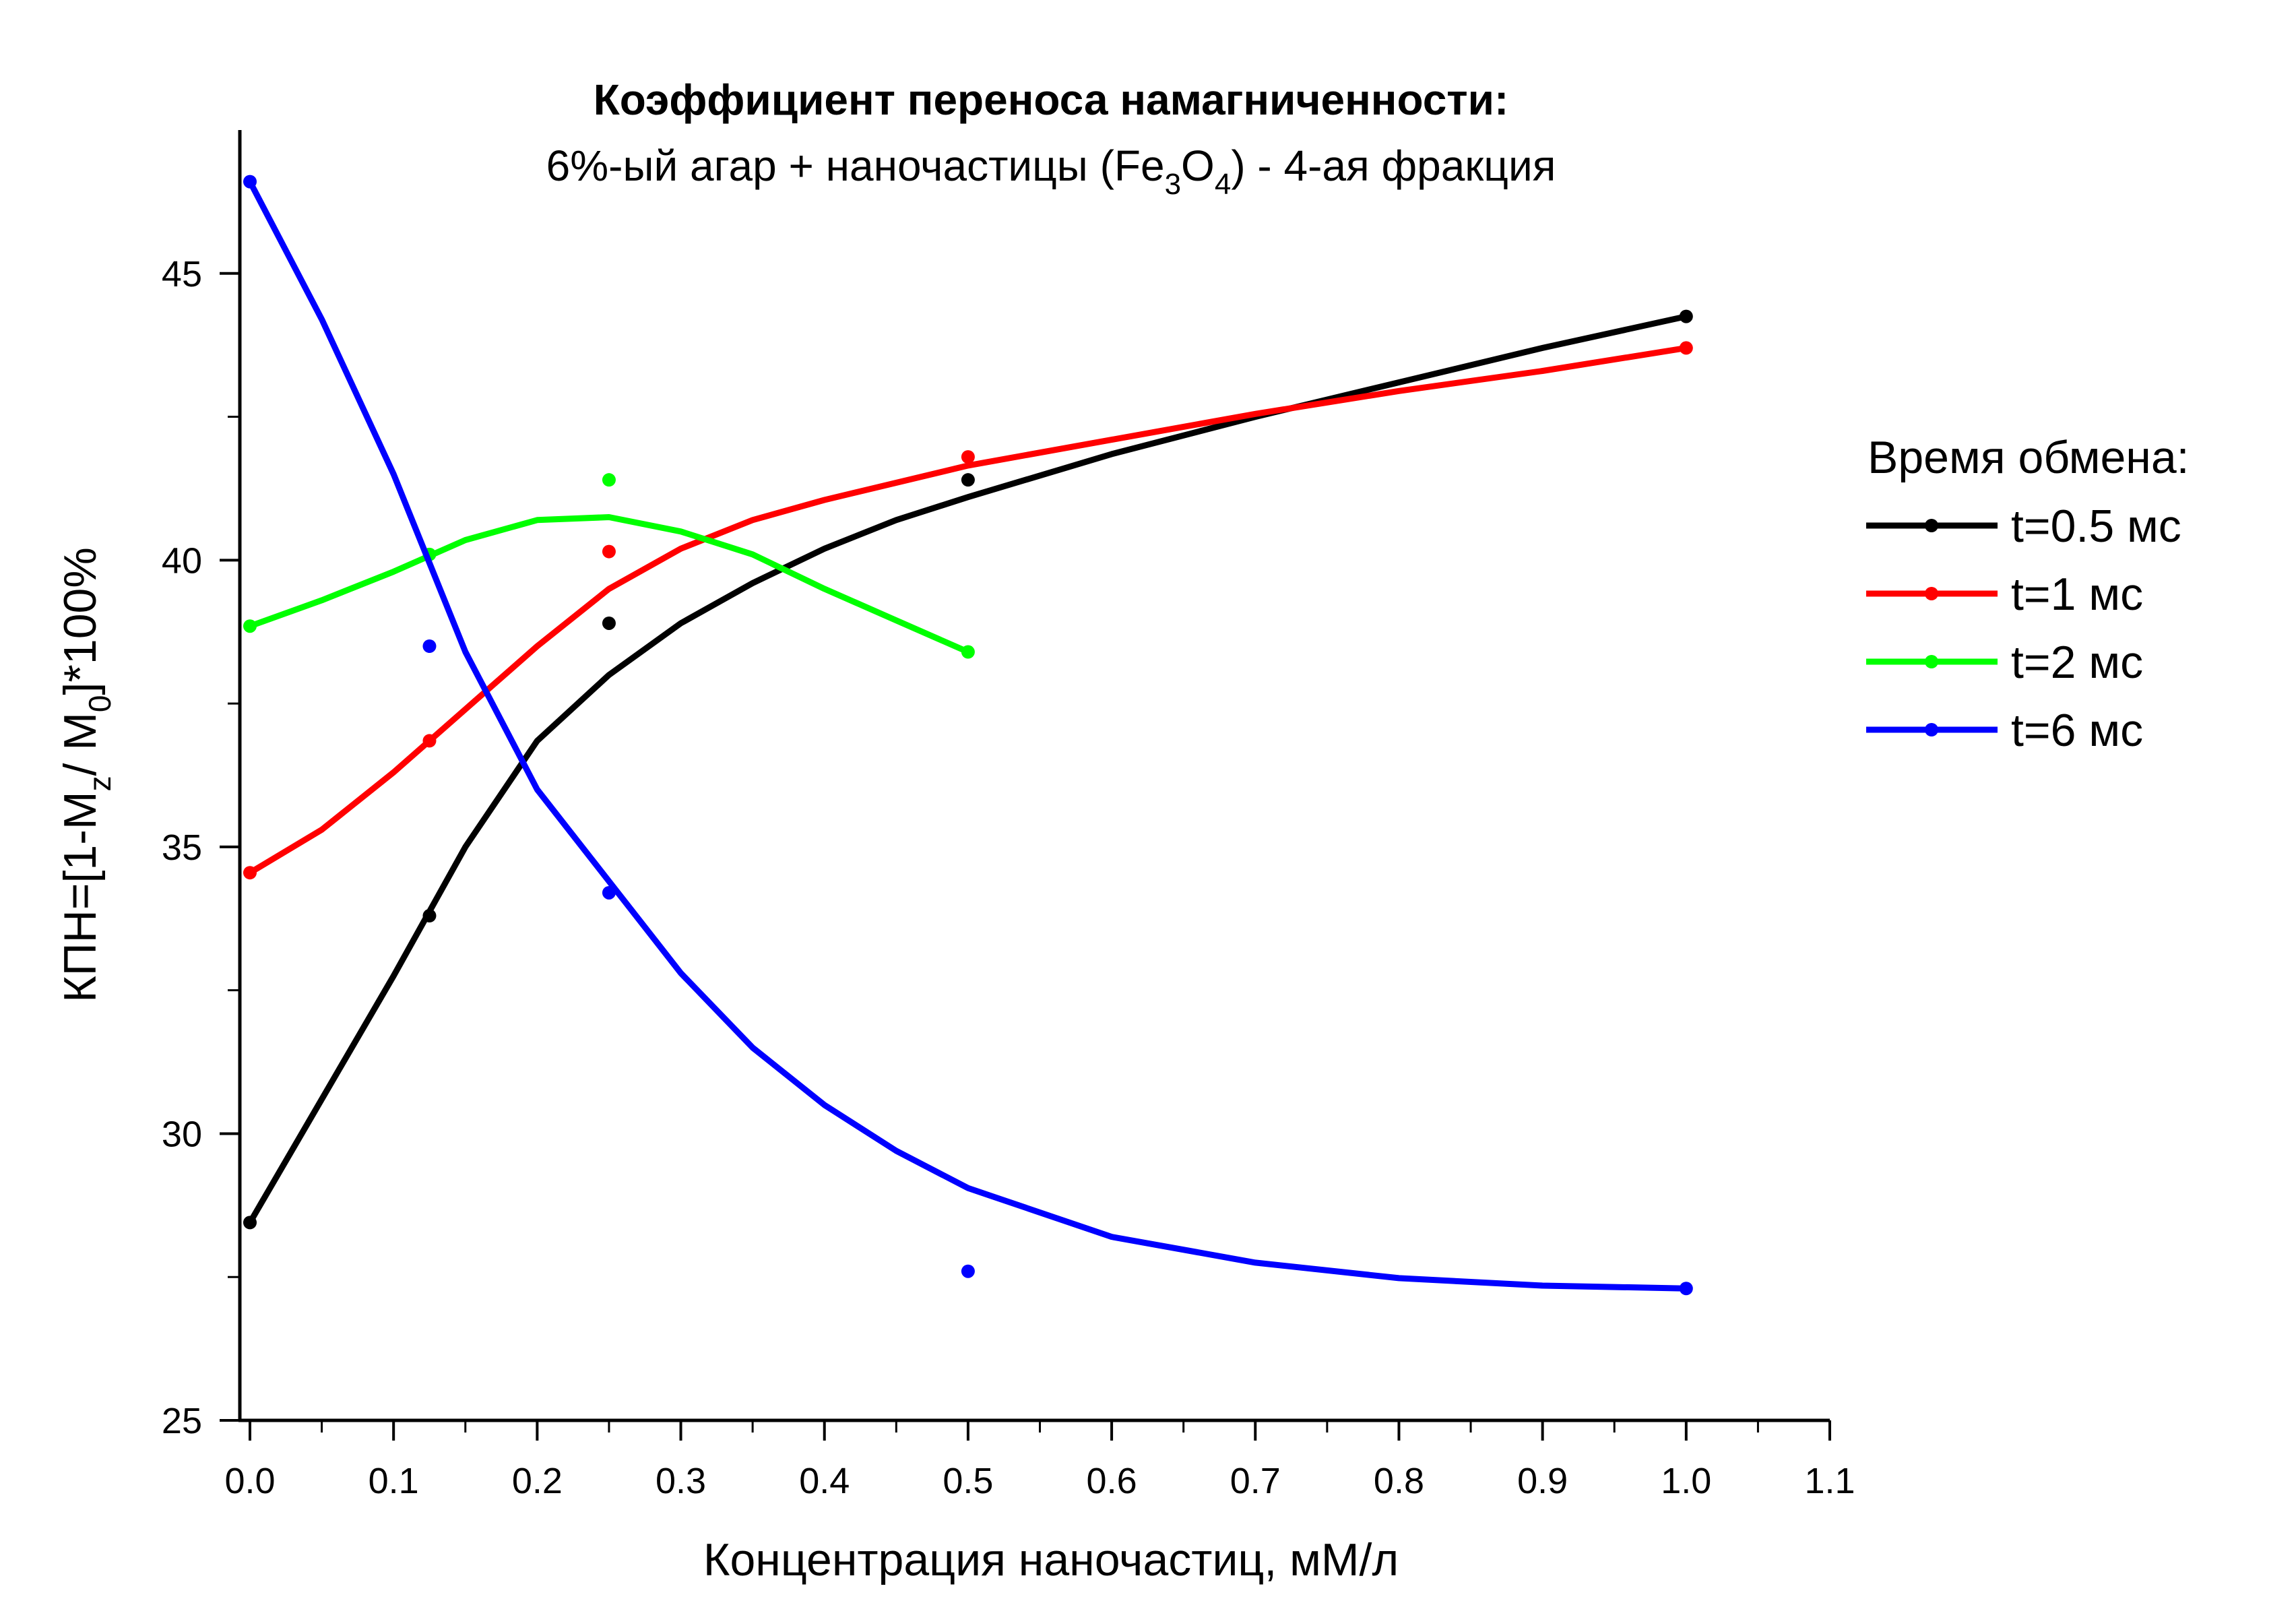  I want to click on legend-label: t=2 мс, so click(2077, 662).